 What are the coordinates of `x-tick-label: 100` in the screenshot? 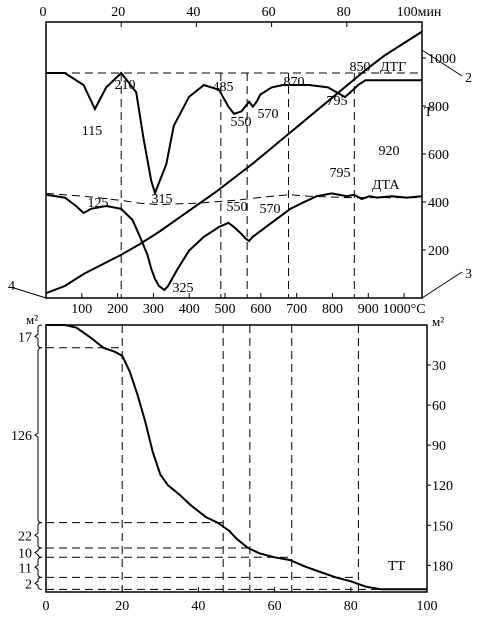 It's located at (427, 606).